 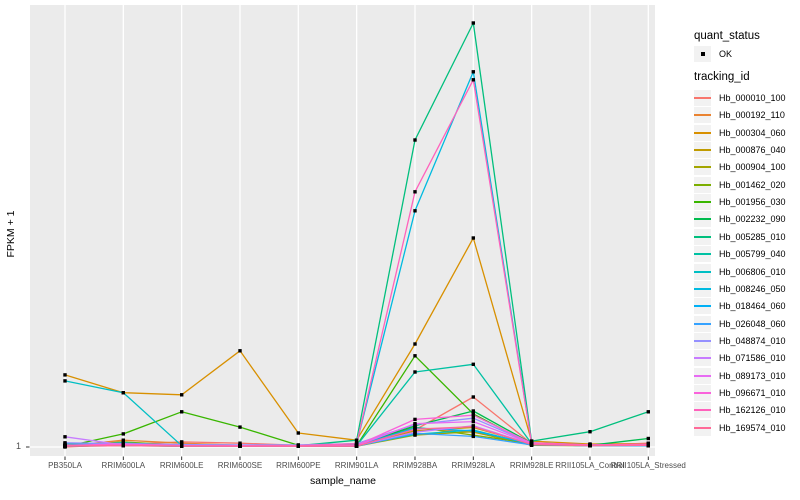 What do you see at coordinates (337, 453) in the screenshot?
I see `axis-ticks` at bounding box center [337, 453].